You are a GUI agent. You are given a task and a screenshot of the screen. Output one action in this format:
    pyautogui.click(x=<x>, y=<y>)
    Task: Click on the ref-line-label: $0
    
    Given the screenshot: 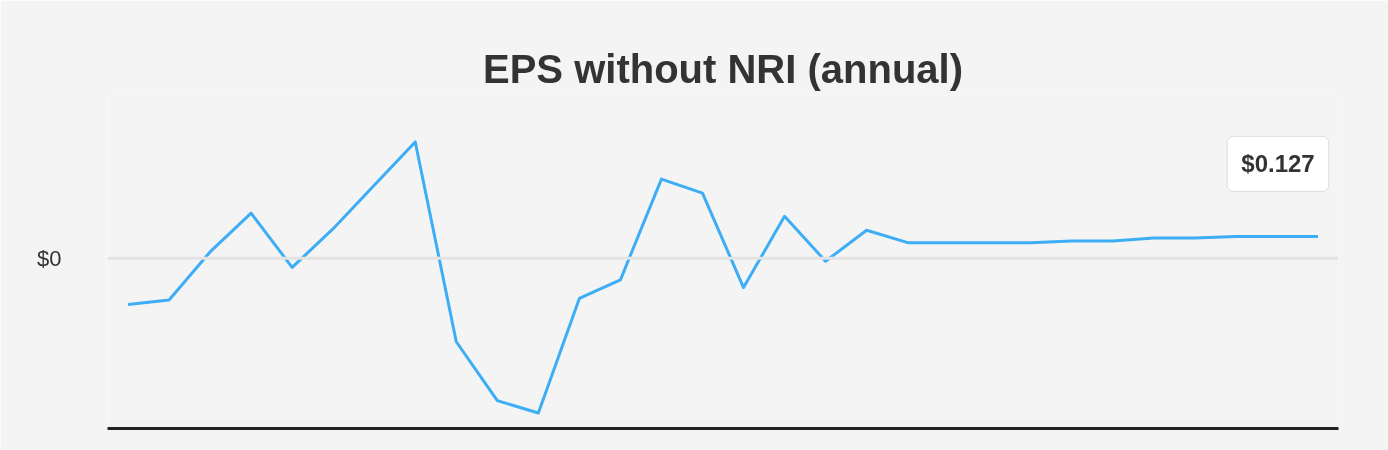 What is the action you would take?
    pyautogui.click(x=49, y=258)
    